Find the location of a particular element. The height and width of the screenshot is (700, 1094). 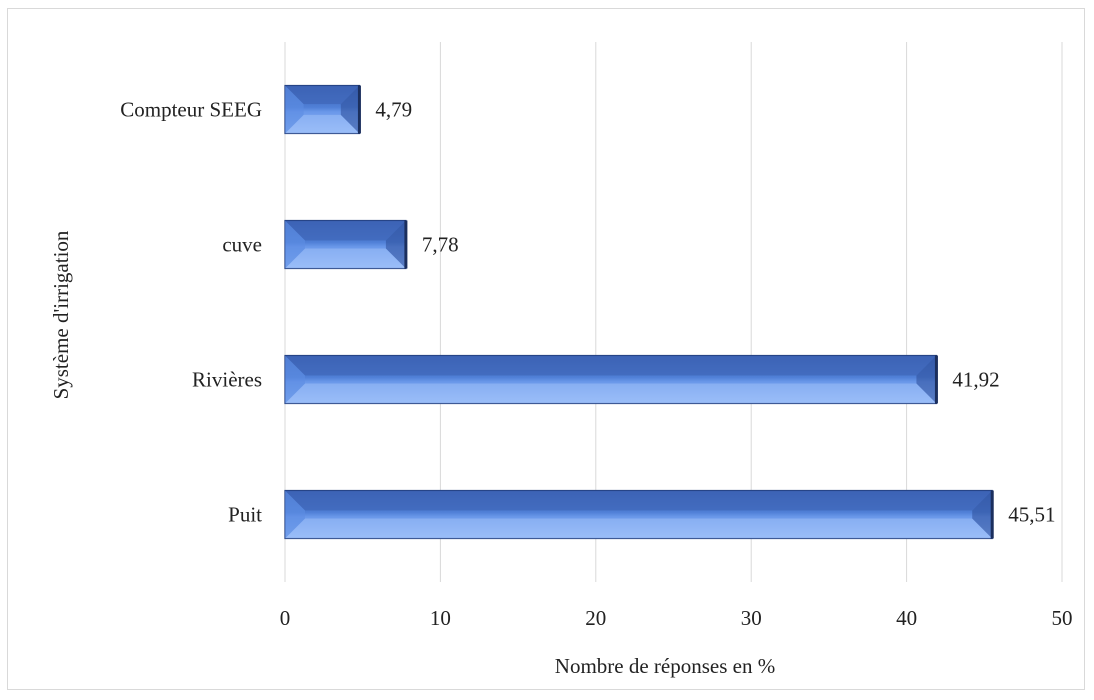

data-label: 7,78 is located at coordinates (440, 245).